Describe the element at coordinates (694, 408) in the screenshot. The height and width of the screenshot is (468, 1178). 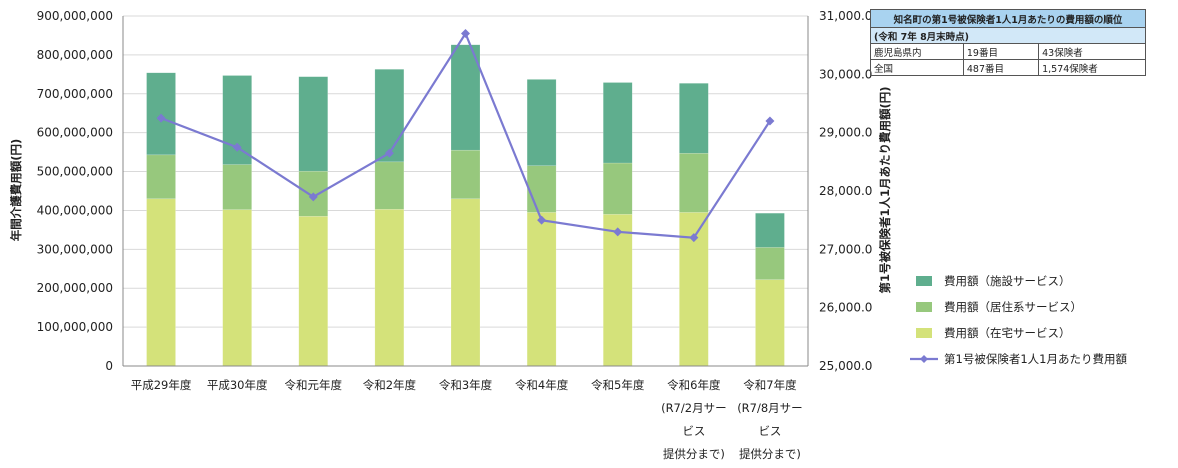
I see `x-tick-label: (R7/2月サー` at that location.